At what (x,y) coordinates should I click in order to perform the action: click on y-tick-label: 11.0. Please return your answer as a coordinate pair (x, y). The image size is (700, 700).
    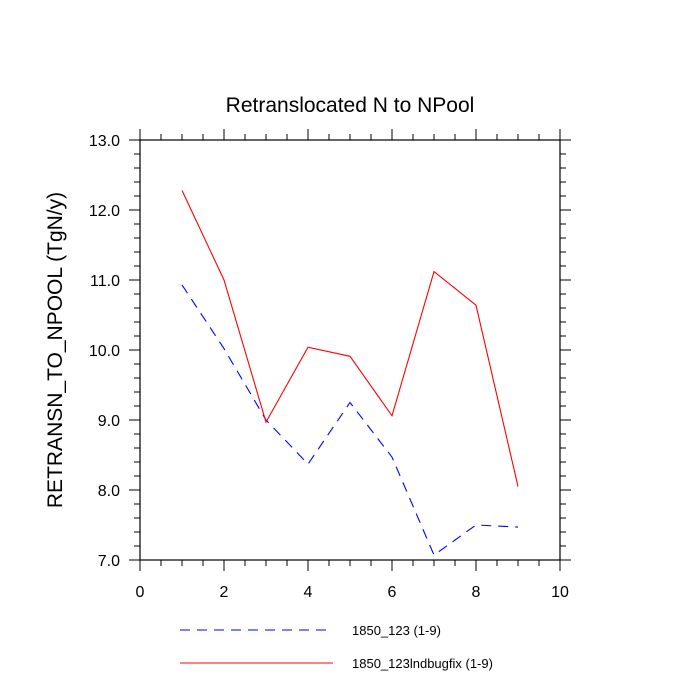
    Looking at the image, I should click on (105, 281).